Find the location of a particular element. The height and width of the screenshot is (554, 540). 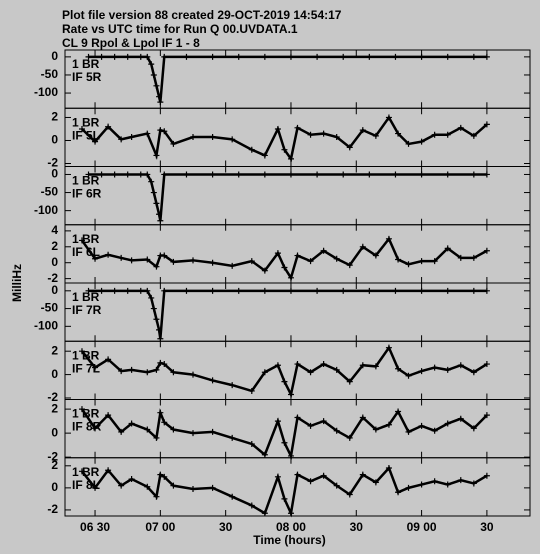

y-tick-label: -50 is located at coordinates (50, 74).